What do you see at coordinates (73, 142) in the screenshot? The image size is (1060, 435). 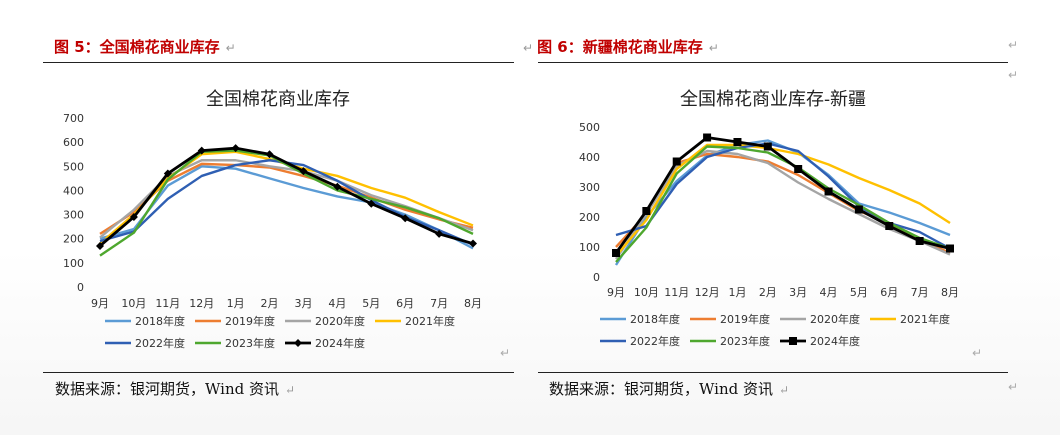 I see `y-tick-label: 600` at bounding box center [73, 142].